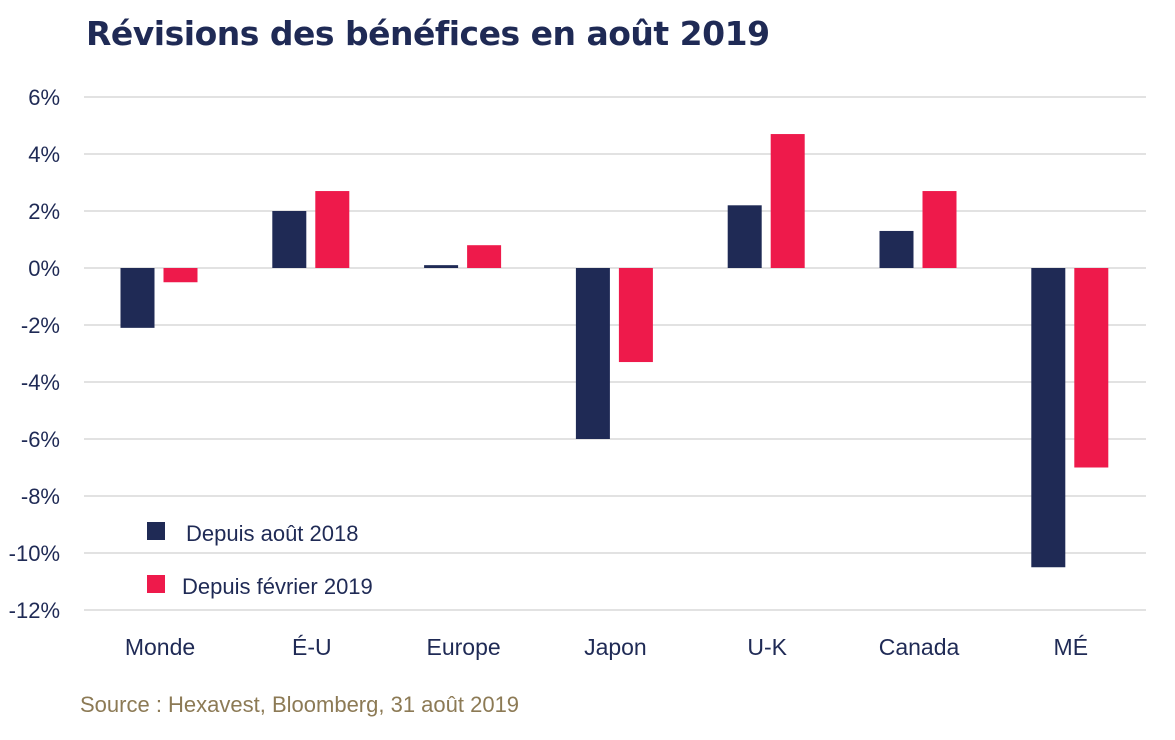 Image resolution: width=1175 pixels, height=740 pixels. What do you see at coordinates (615, 647) in the screenshot?
I see `x-category-label: Japon` at bounding box center [615, 647].